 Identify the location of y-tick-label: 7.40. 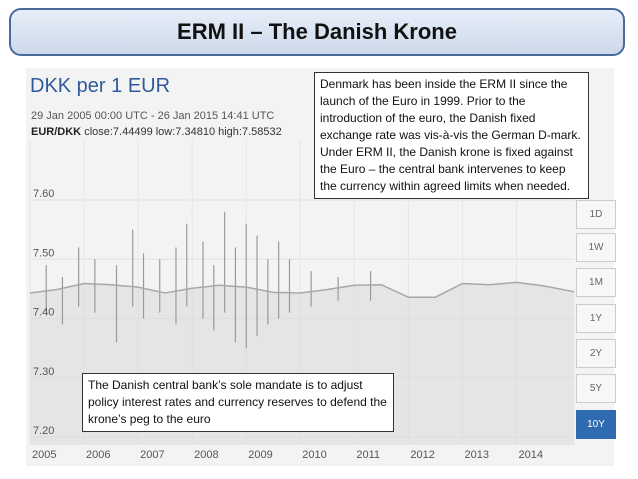
(43, 313).